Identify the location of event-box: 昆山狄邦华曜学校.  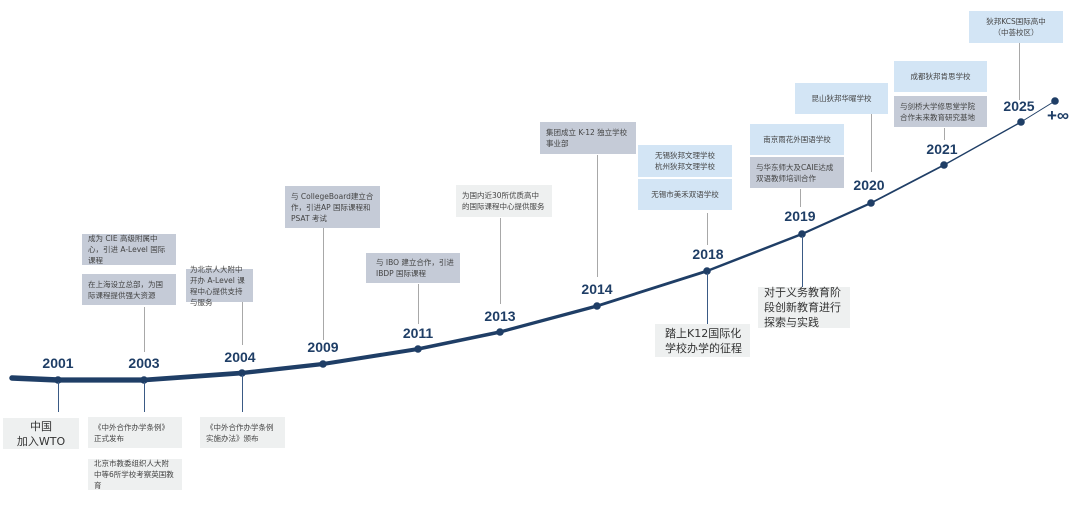
(841, 98).